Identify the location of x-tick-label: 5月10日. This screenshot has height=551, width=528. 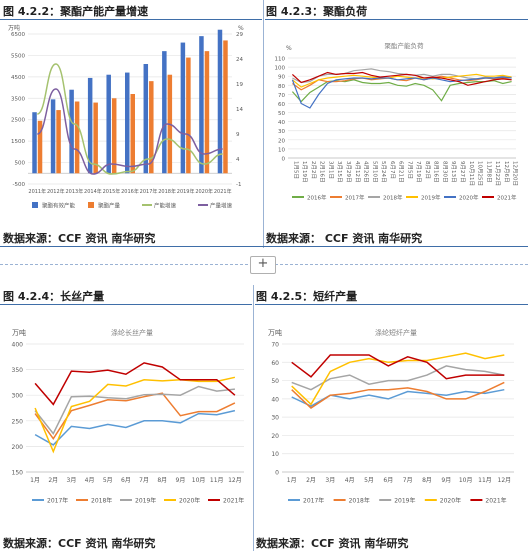
(374, 172).